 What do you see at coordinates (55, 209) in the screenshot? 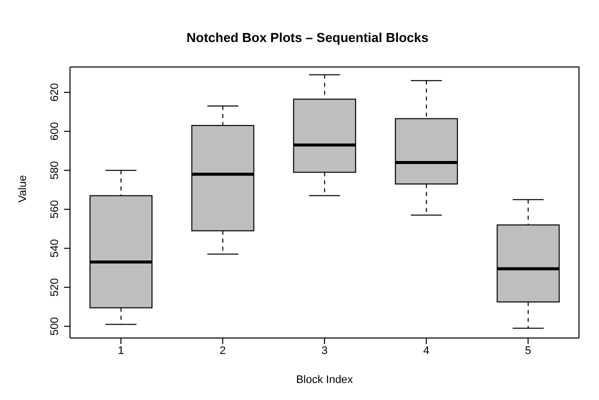
I see `y-tick-label: 560` at bounding box center [55, 209].